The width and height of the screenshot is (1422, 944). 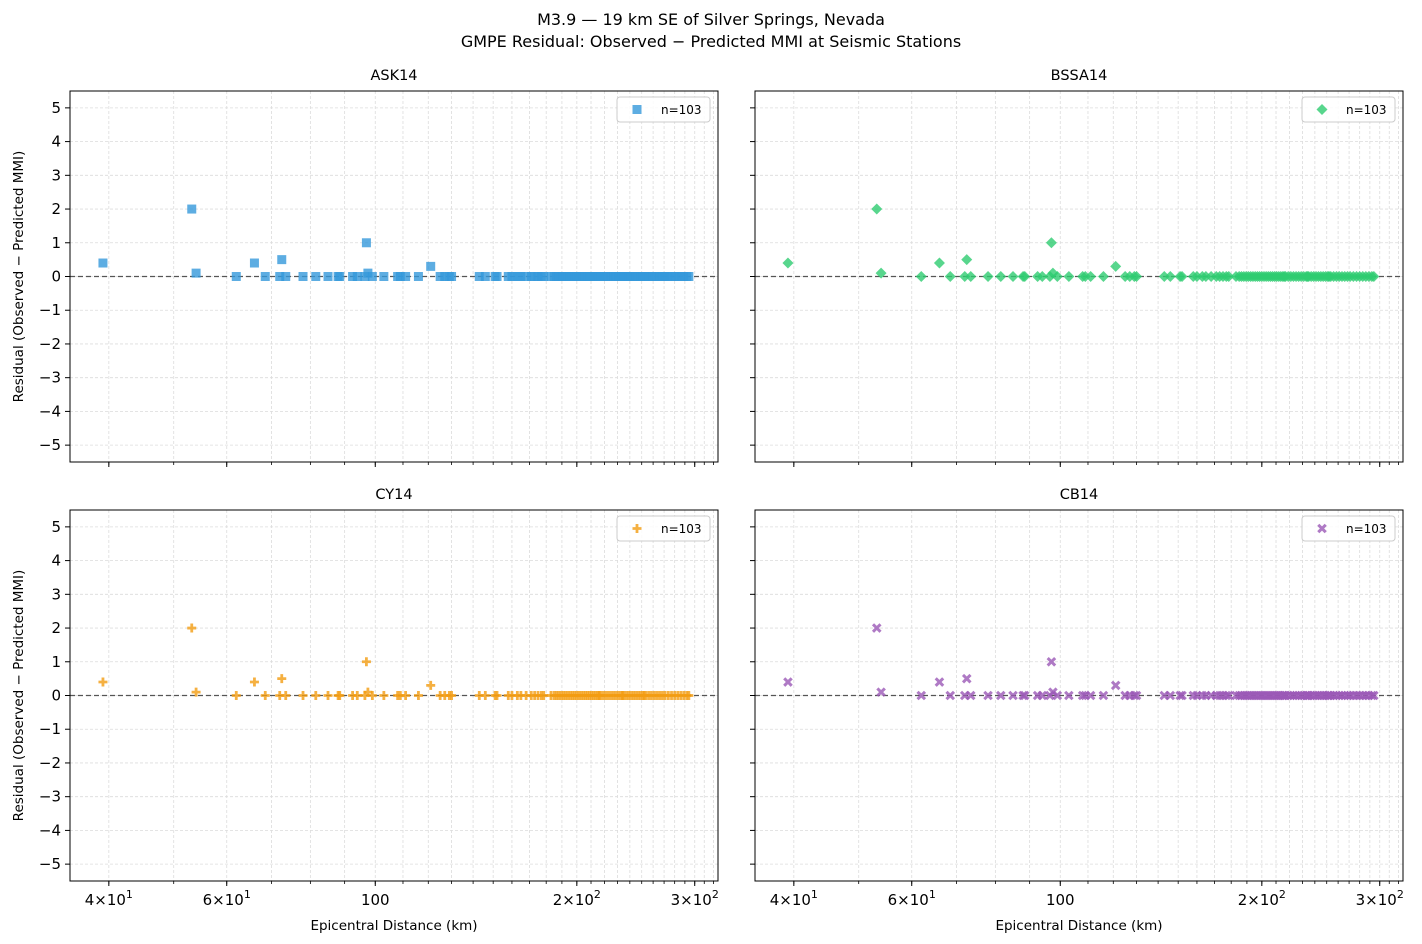 What do you see at coordinates (393, 495) in the screenshot?
I see `panel-title: CY14` at bounding box center [393, 495].